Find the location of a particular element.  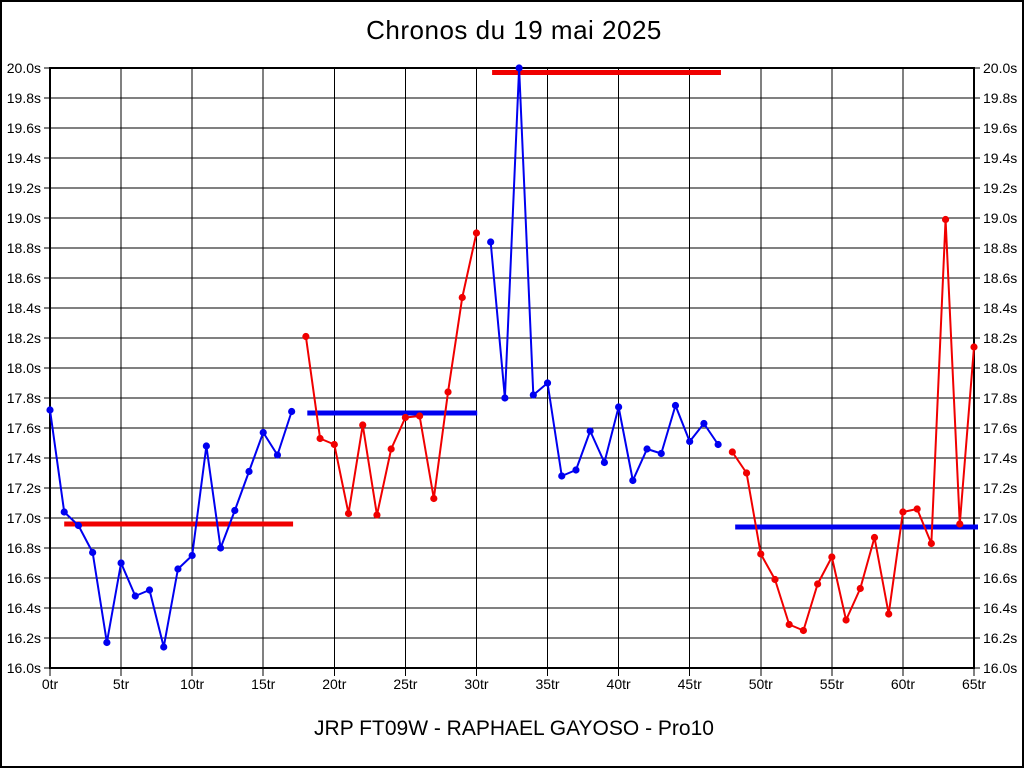

series-line-relay-4-red is located at coordinates (853, 425).